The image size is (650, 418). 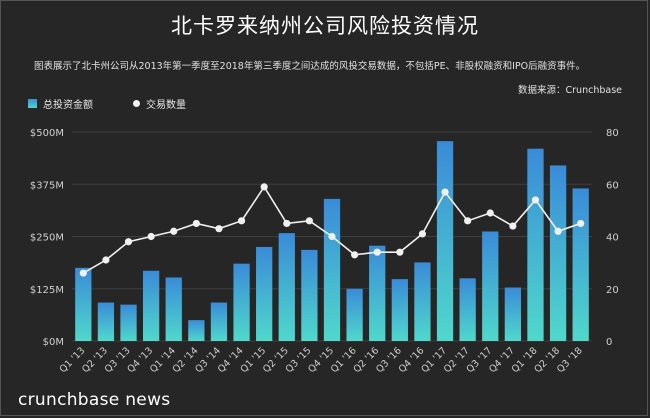 What do you see at coordinates (325, 26) in the screenshot?
I see `chart-title: 北卡罗来纳州公司风险投资情况` at bounding box center [325, 26].